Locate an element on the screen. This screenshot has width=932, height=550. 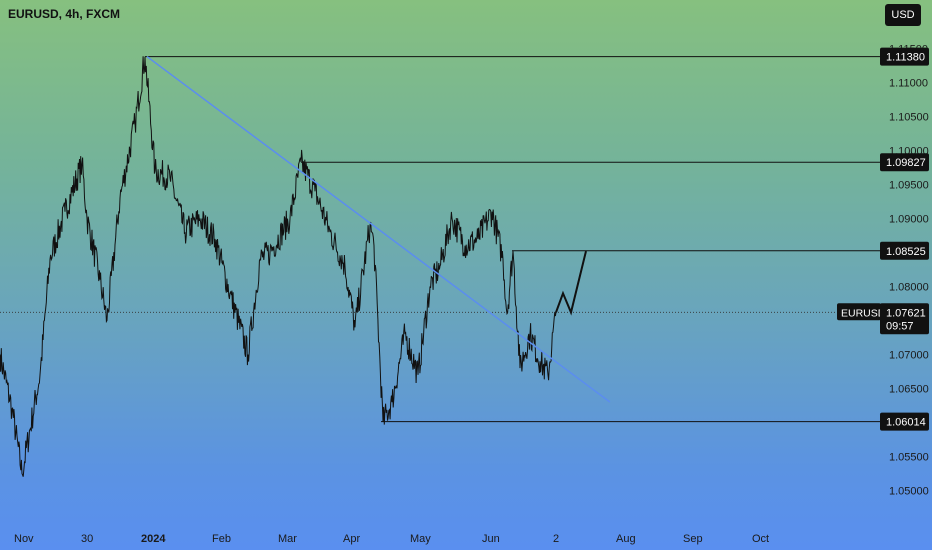
y-tick-label: 1.08000 is located at coordinates (909, 288).